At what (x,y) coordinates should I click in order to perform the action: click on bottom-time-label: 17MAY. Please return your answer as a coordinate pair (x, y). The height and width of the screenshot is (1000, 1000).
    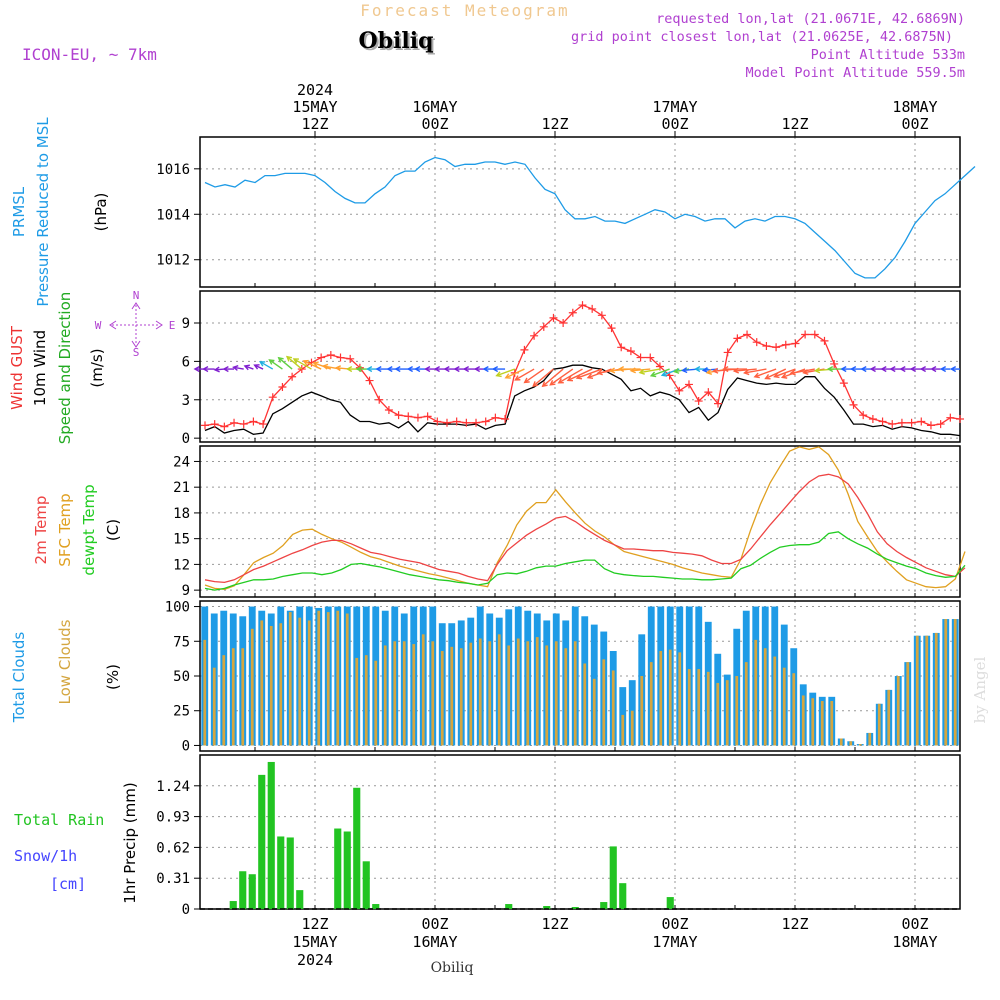
    Looking at the image, I should click on (674, 942).